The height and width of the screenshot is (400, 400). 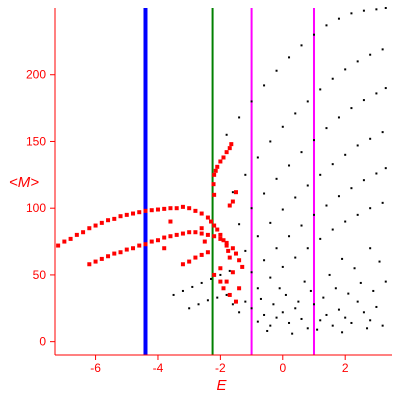 What do you see at coordinates (36, 141) in the screenshot?
I see `y-tick-label-3: 150` at bounding box center [36, 141].